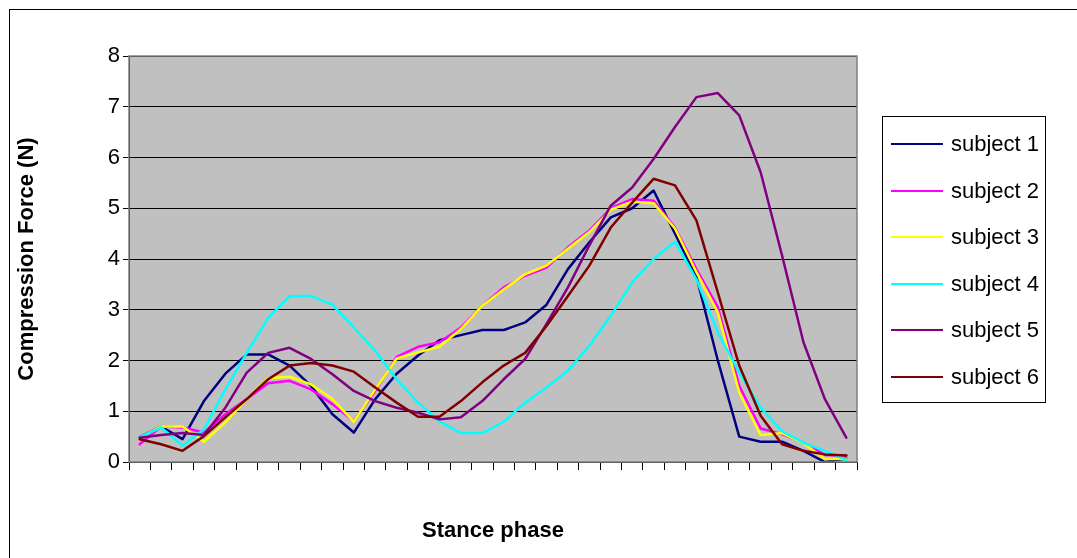  What do you see at coordinates (113, 207) in the screenshot?
I see `y-tick-label: 5` at bounding box center [113, 207].